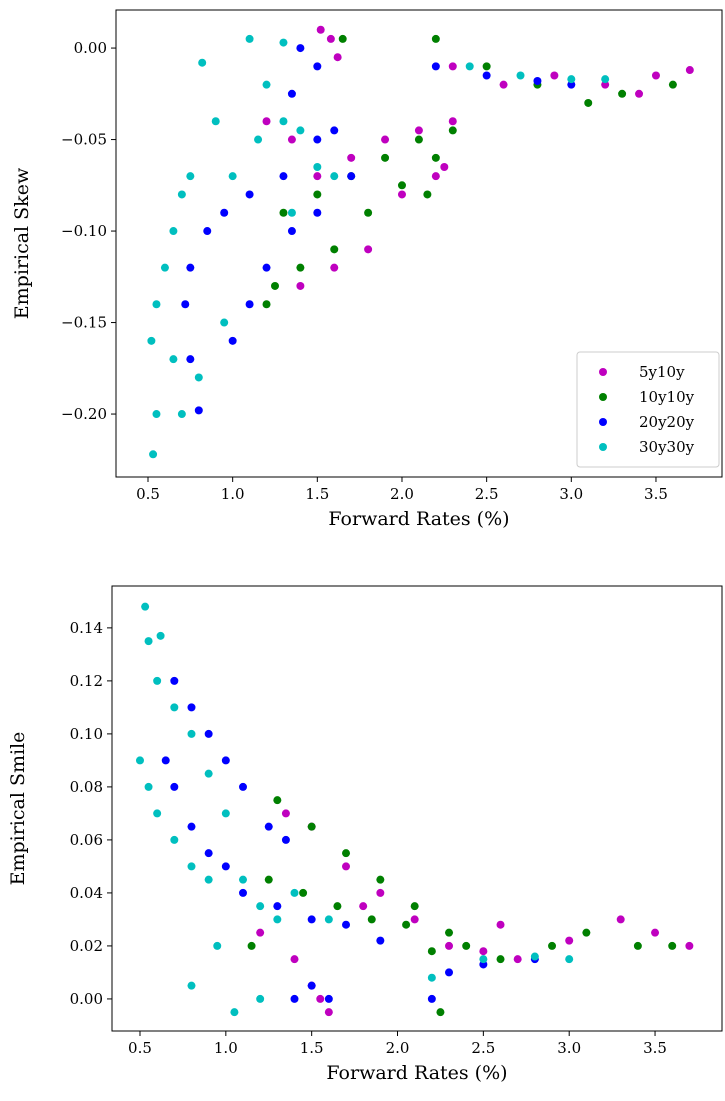 The width and height of the screenshot is (725, 1101). I want to click on x-tick-label: 1.0, so click(226, 1048).